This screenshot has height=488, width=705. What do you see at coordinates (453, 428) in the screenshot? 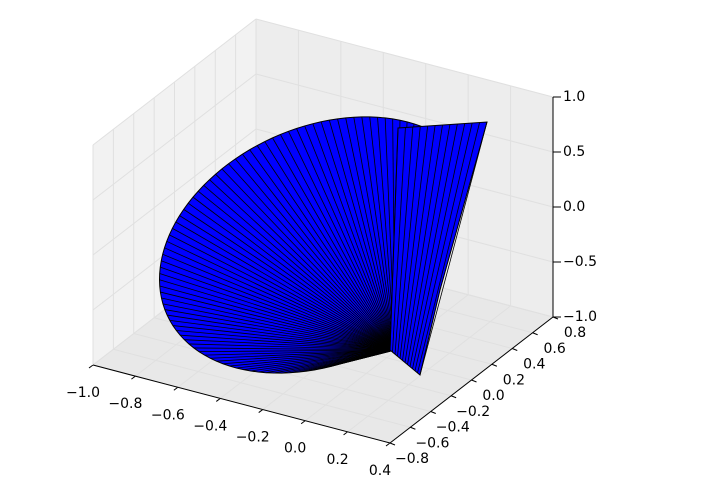
I see `y-tick-label: −0.4` at bounding box center [453, 428].